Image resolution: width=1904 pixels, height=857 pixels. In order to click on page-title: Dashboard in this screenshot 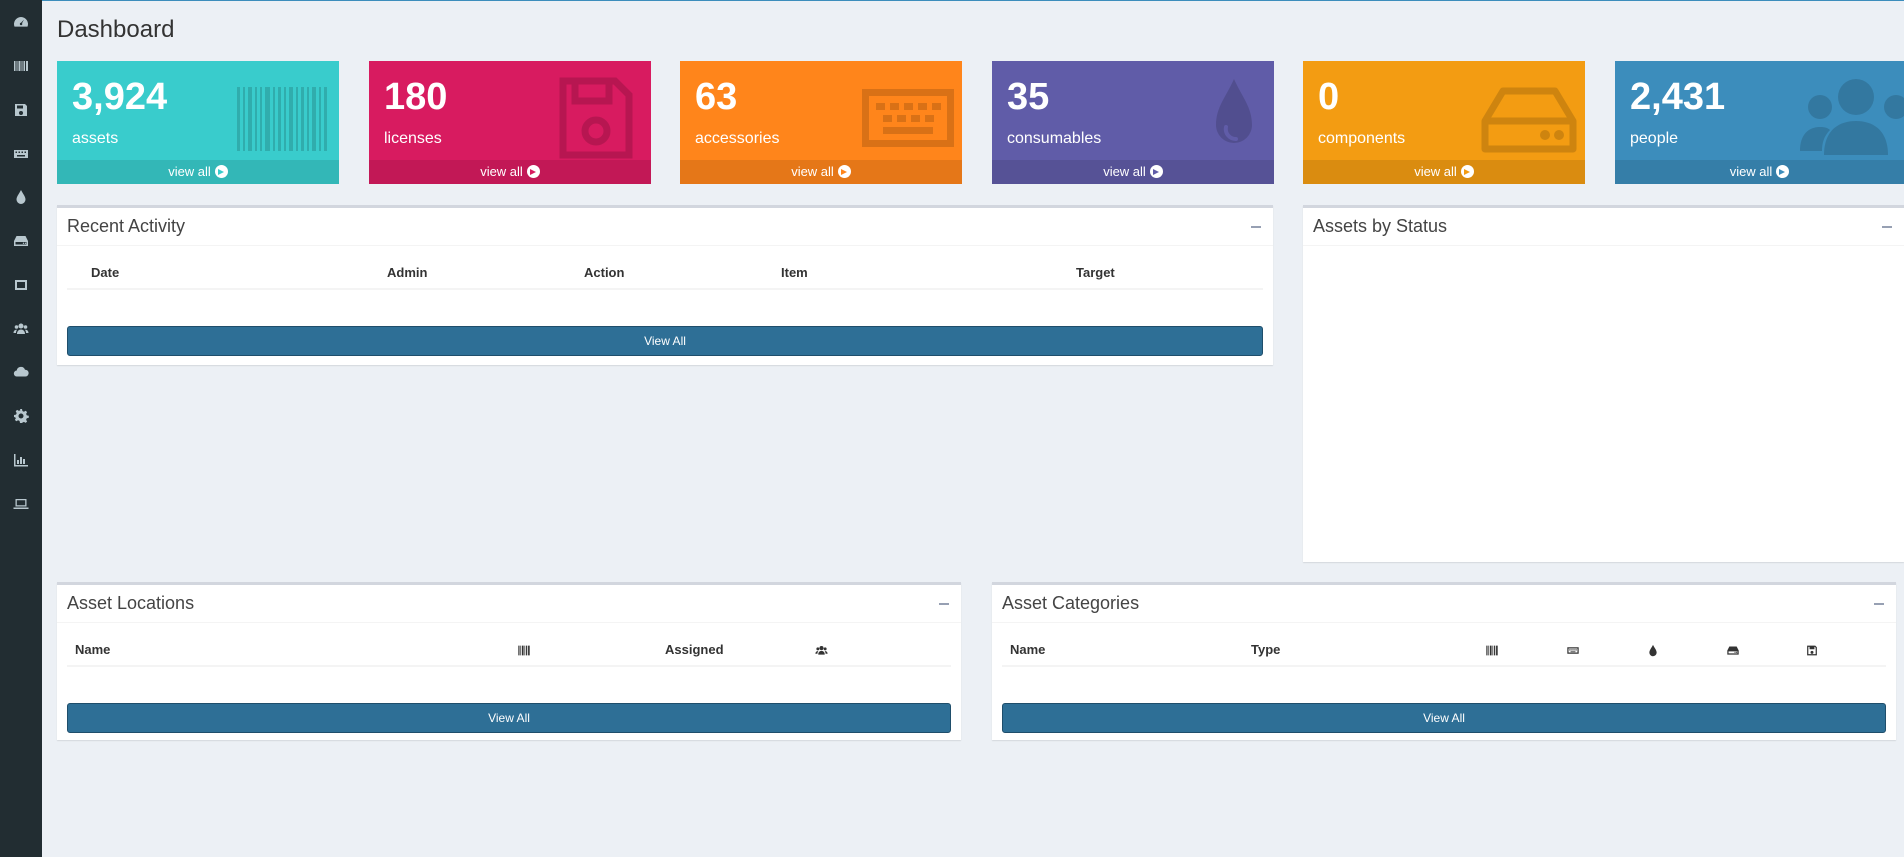, I will do `click(116, 29)`.